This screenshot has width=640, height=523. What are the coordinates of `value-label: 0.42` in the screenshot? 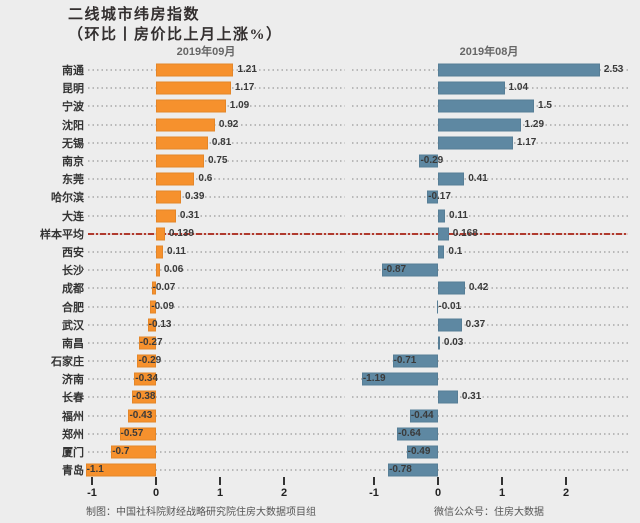 It's located at (478, 288).